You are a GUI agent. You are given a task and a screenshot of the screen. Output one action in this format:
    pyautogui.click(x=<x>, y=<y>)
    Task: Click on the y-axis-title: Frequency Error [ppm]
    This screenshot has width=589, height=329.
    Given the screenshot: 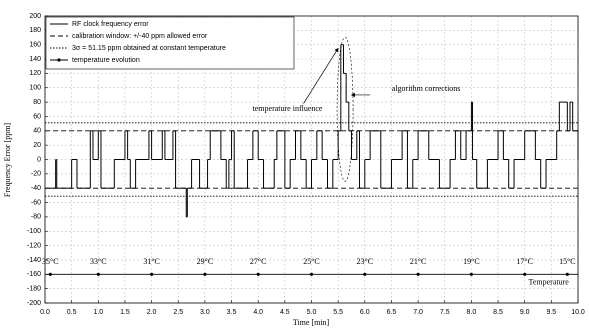 What is the action you would take?
    pyautogui.click(x=7, y=160)
    